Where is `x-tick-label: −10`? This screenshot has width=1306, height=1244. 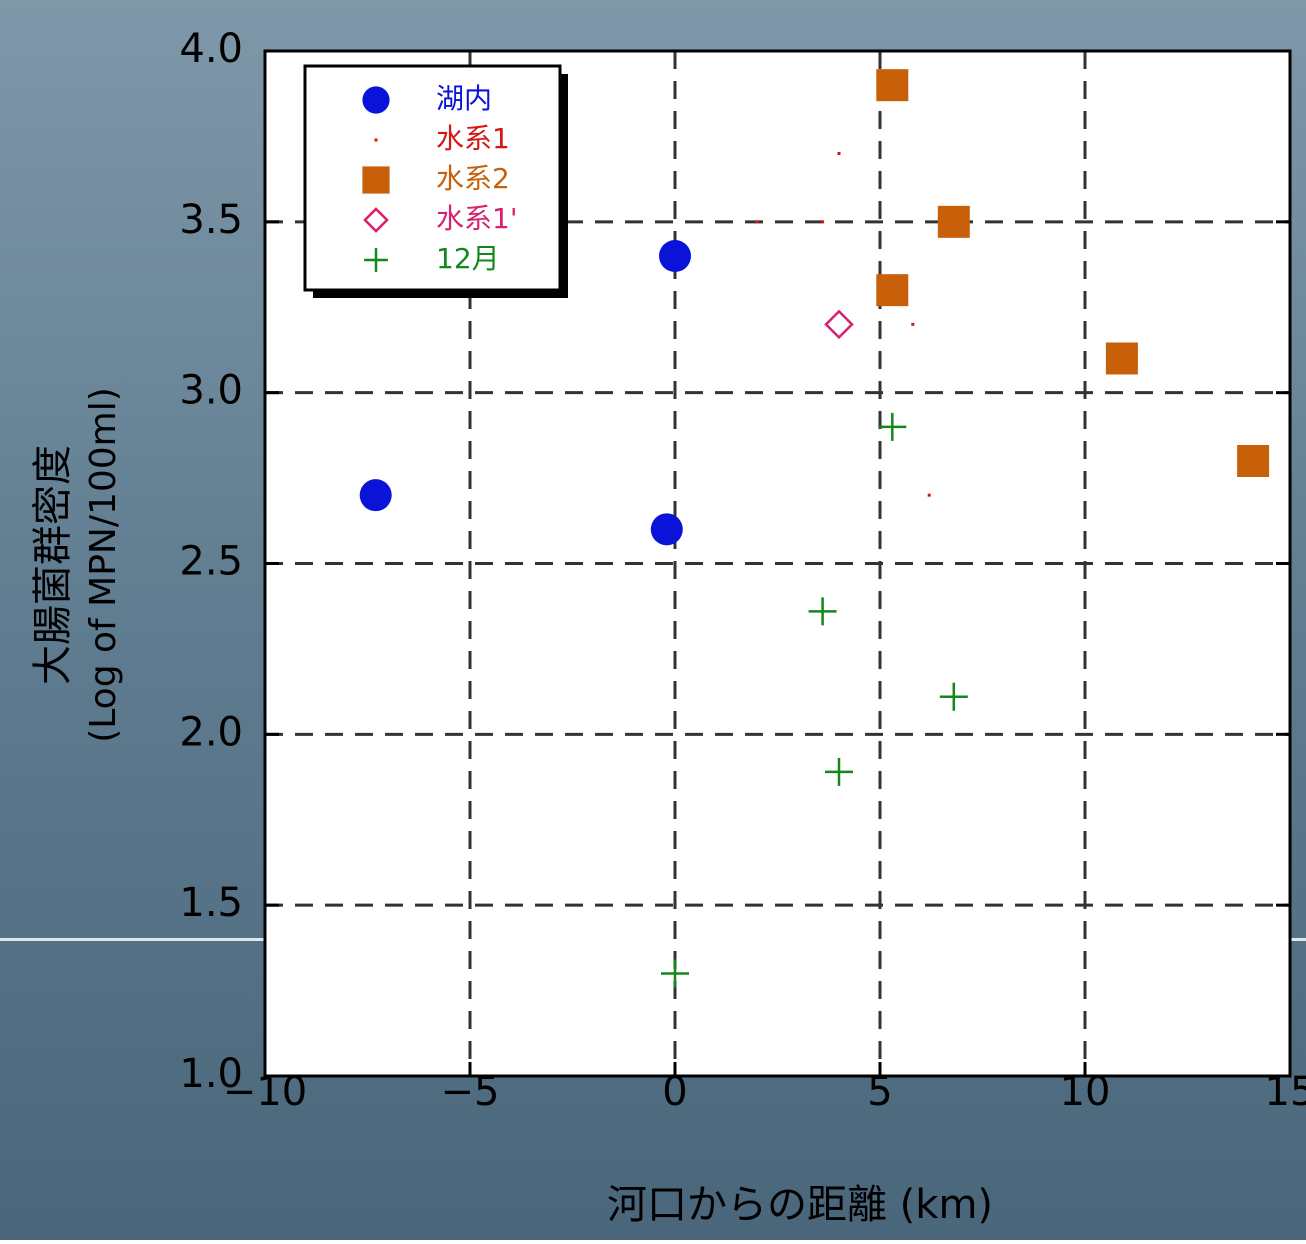
x-tick-label: −10 is located at coordinates (265, 1092).